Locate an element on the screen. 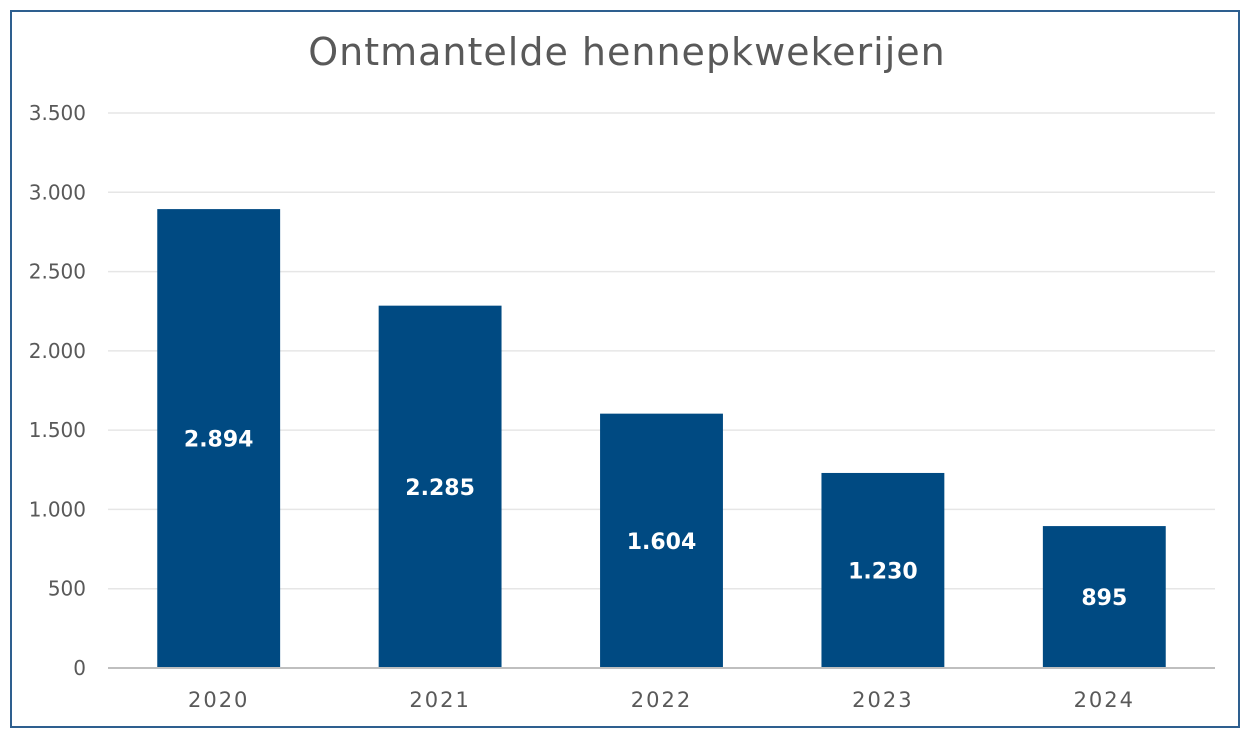 The image size is (1254, 740). y-tick-label: 3.000 is located at coordinates (57, 192).